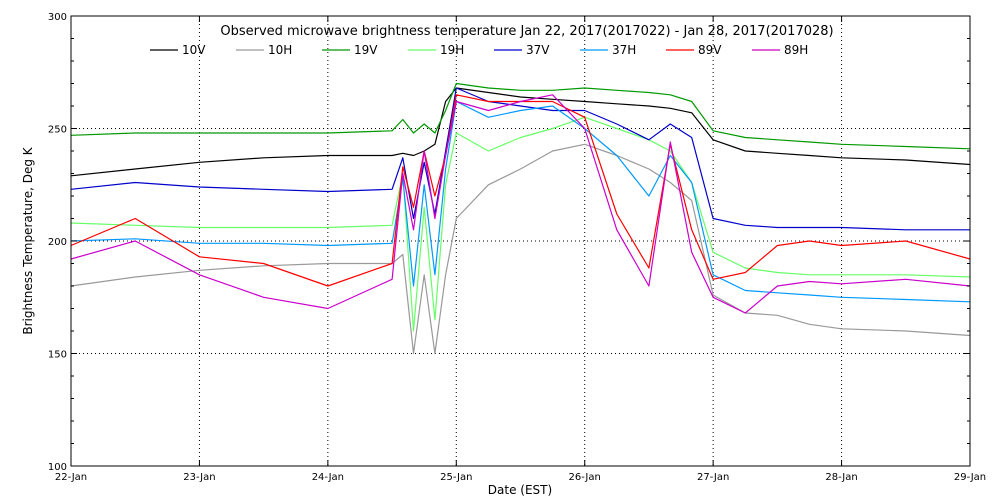  What do you see at coordinates (28, 240) in the screenshot?
I see `y-axis-title: Brightness Temperature, Deg K` at bounding box center [28, 240].